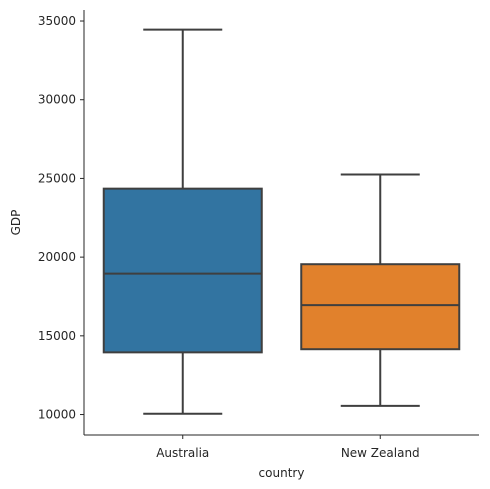 Image resolution: width=490 pixels, height=489 pixels. What do you see at coordinates (57, 100) in the screenshot?
I see `y-tick-label: 30000` at bounding box center [57, 100].